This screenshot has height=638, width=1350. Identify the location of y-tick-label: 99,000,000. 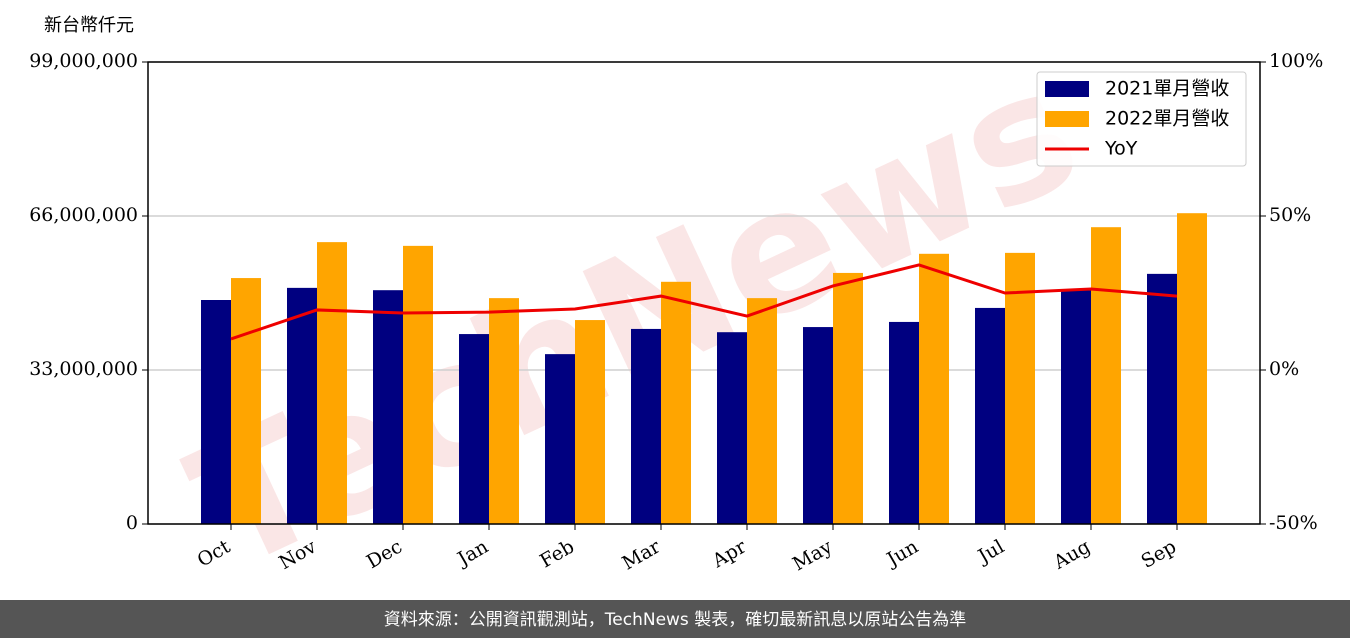
(83, 61).